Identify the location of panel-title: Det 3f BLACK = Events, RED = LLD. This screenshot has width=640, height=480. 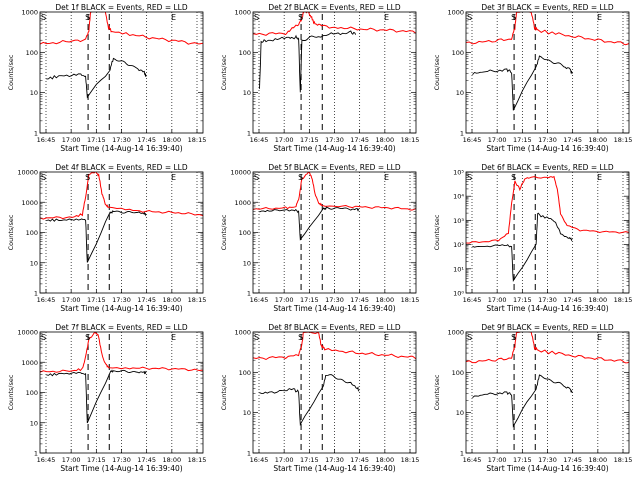
(547, 7).